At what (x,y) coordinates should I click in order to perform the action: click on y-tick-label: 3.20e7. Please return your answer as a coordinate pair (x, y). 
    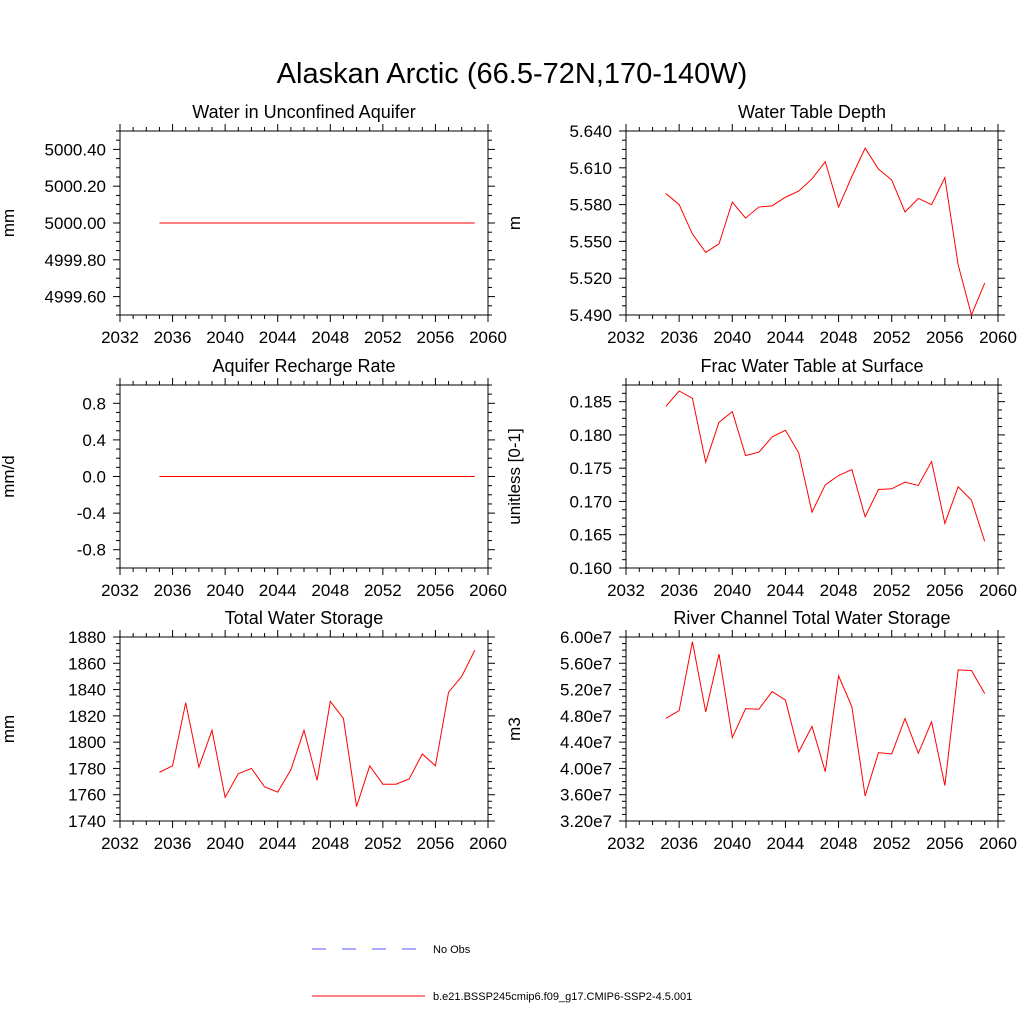
    Looking at the image, I should click on (586, 821).